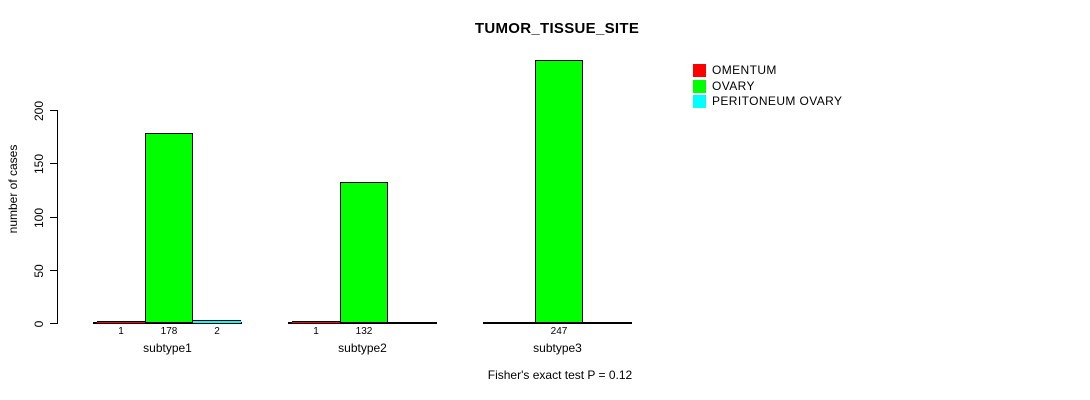 This screenshot has width=1090, height=400. What do you see at coordinates (13, 189) in the screenshot?
I see `y-axis-label: number of cases` at bounding box center [13, 189].